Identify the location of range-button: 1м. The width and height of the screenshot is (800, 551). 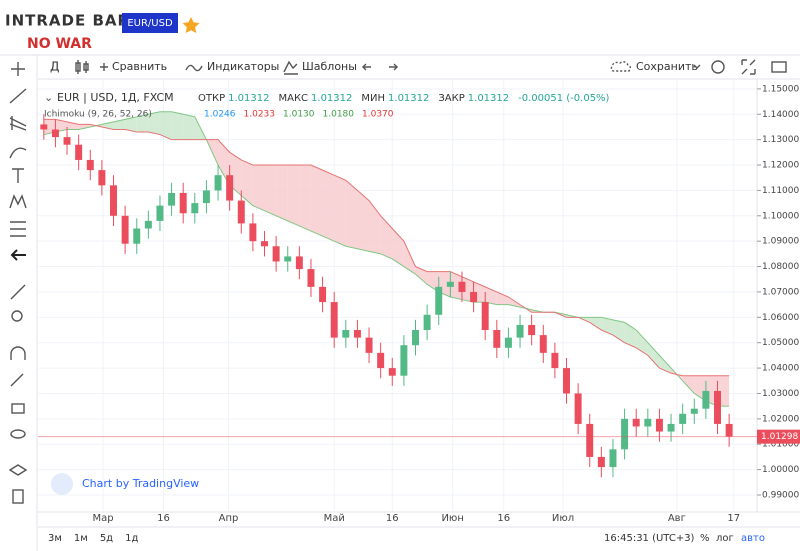
(81, 538).